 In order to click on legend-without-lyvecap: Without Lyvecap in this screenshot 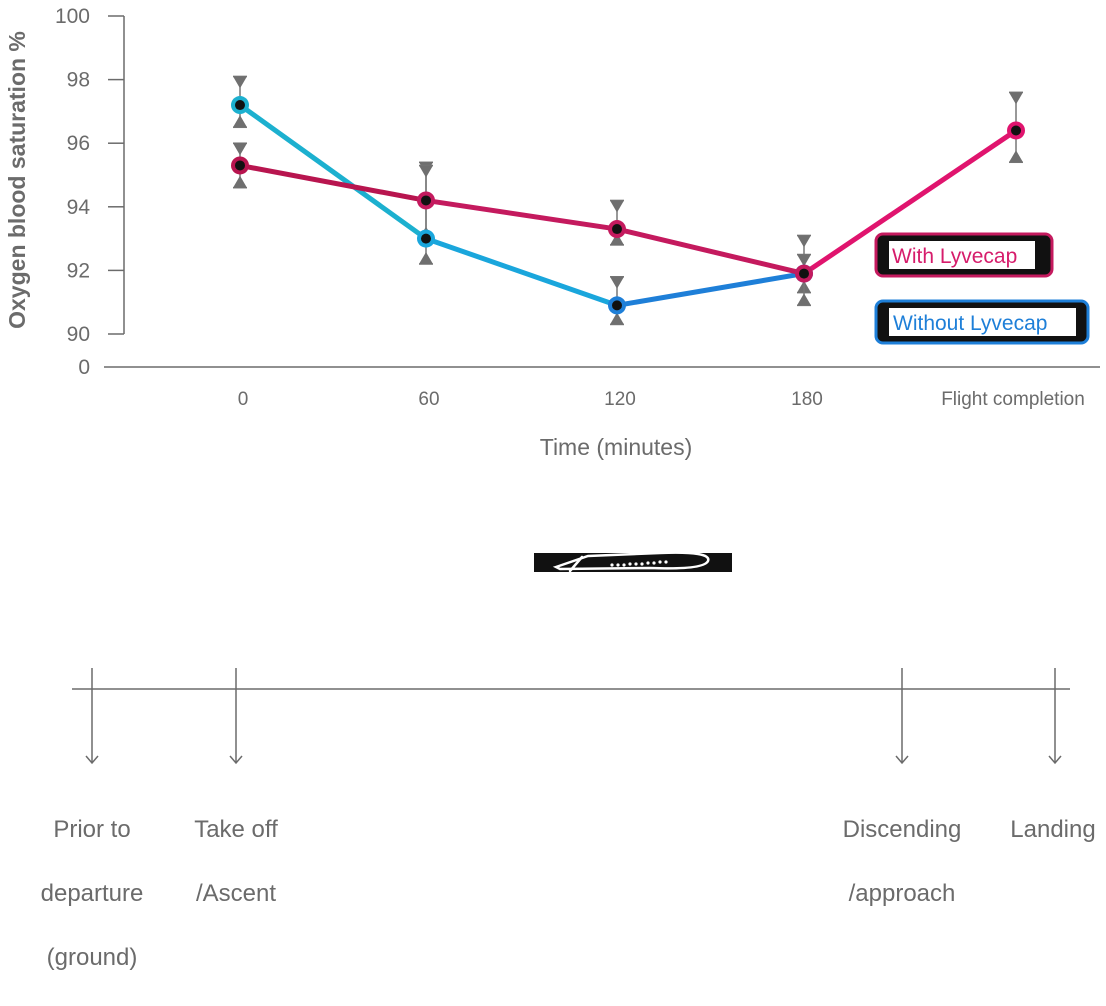, I will do `click(982, 322)`.